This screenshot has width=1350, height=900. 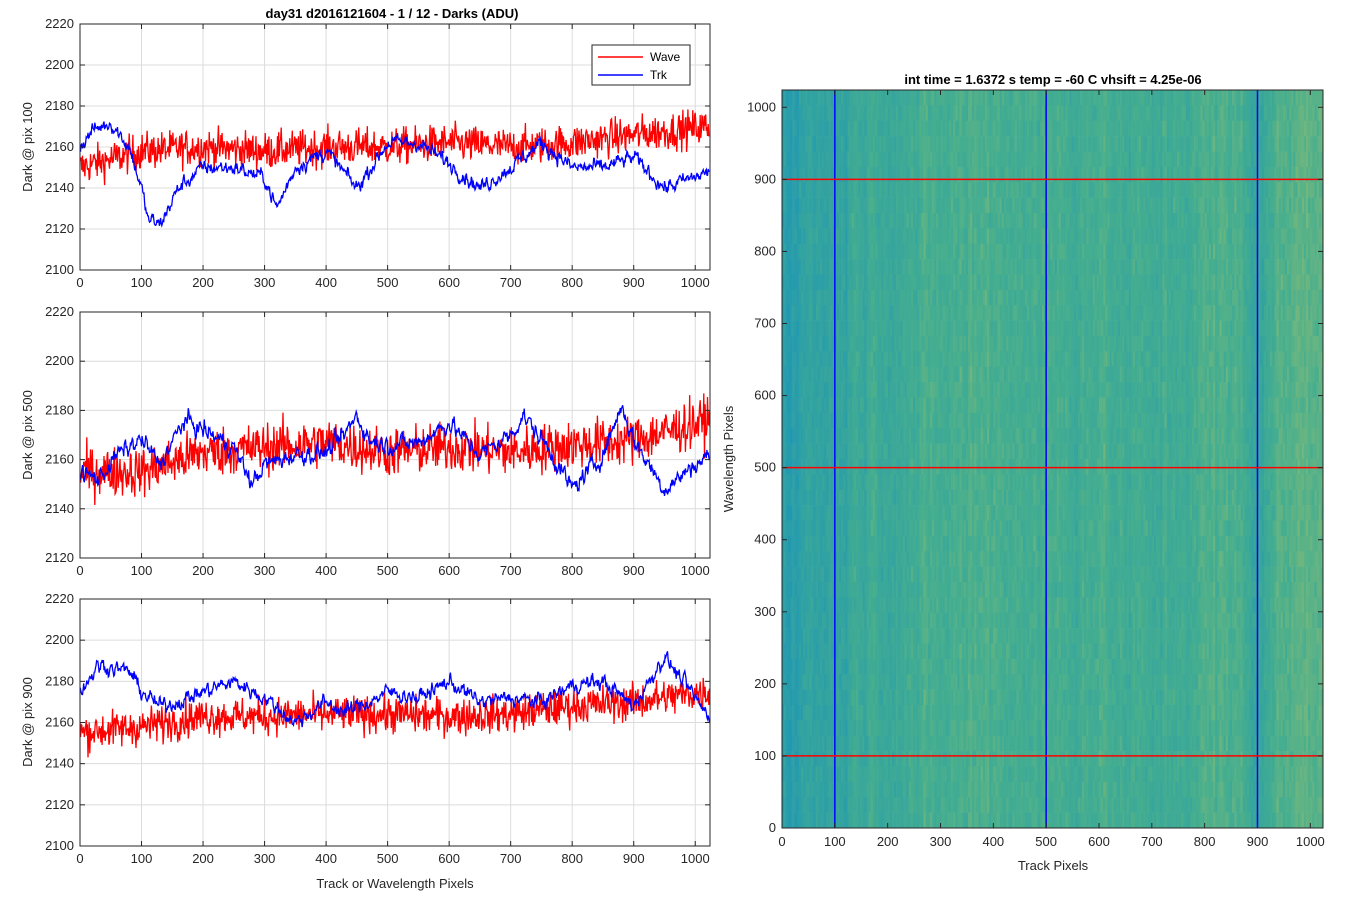 I want to click on y-tick-label: 2220, so click(x=59, y=311).